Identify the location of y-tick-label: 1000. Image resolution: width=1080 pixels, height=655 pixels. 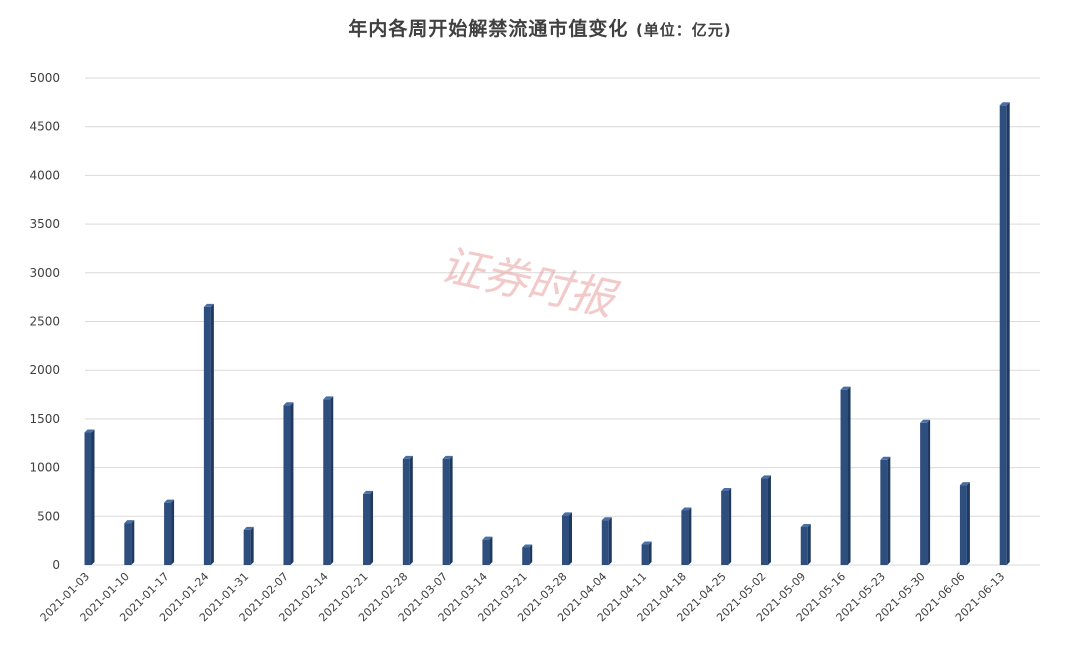
(44, 468).